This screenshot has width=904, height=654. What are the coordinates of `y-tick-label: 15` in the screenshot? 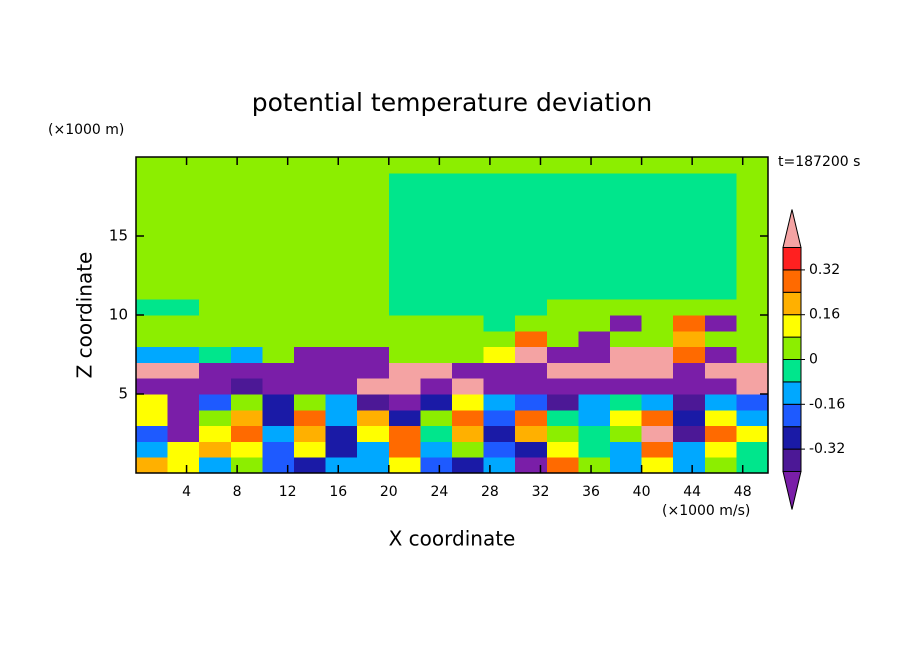 It's located at (118, 236).